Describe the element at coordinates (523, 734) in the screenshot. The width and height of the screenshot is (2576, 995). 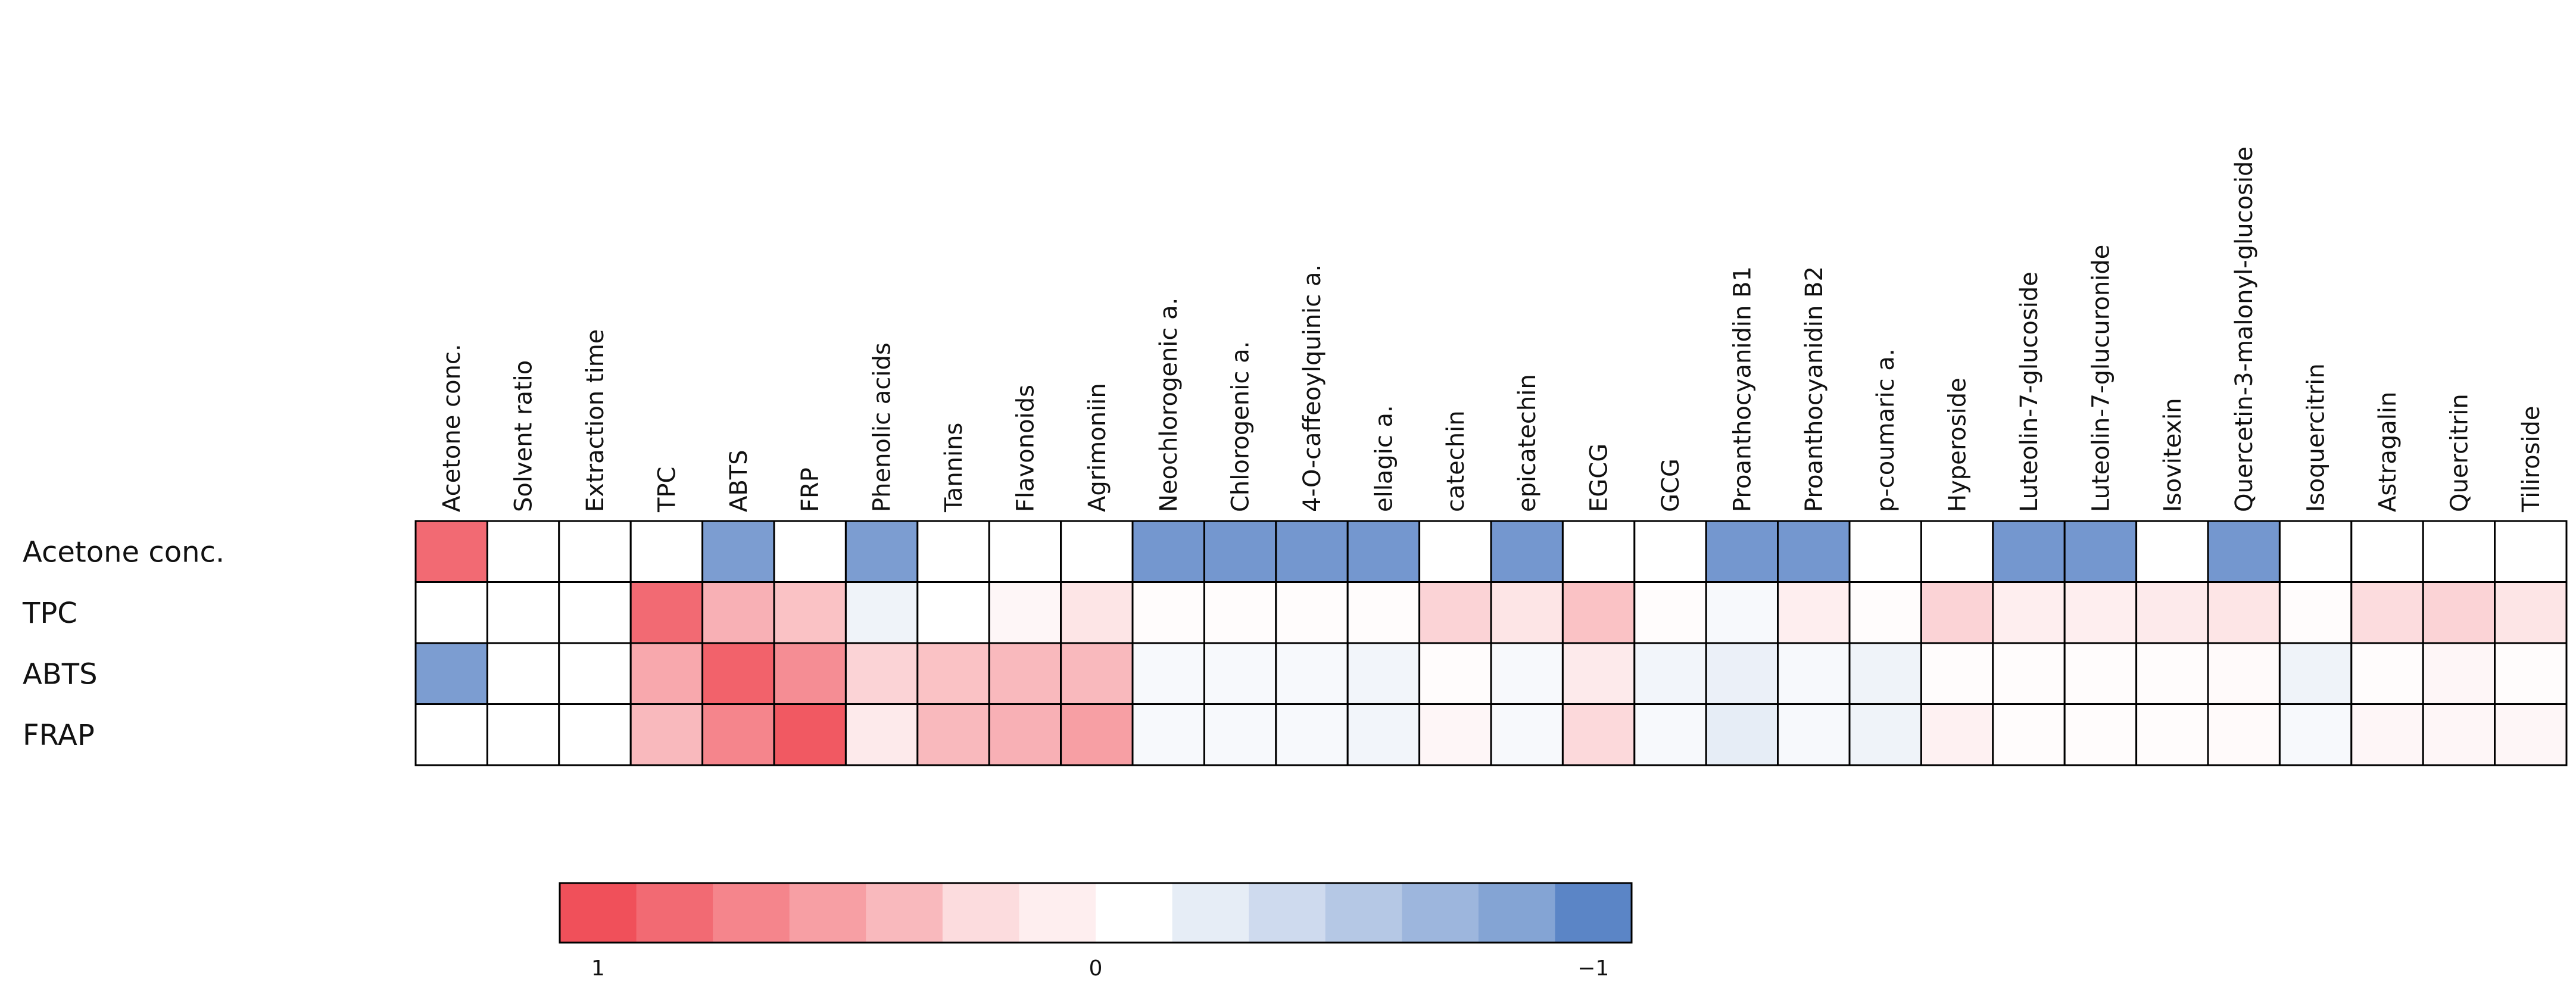
I see `heatmap-cell-frap-solvent-ratio` at that location.